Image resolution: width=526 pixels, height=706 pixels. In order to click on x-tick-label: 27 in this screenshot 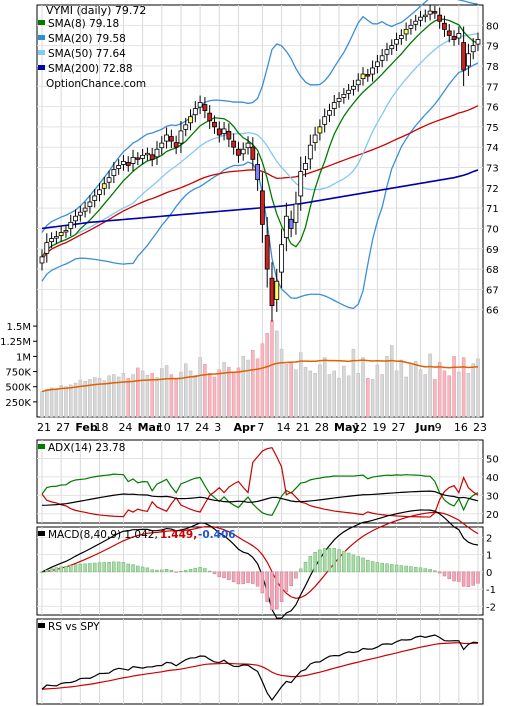, I will do `click(63, 427)`.